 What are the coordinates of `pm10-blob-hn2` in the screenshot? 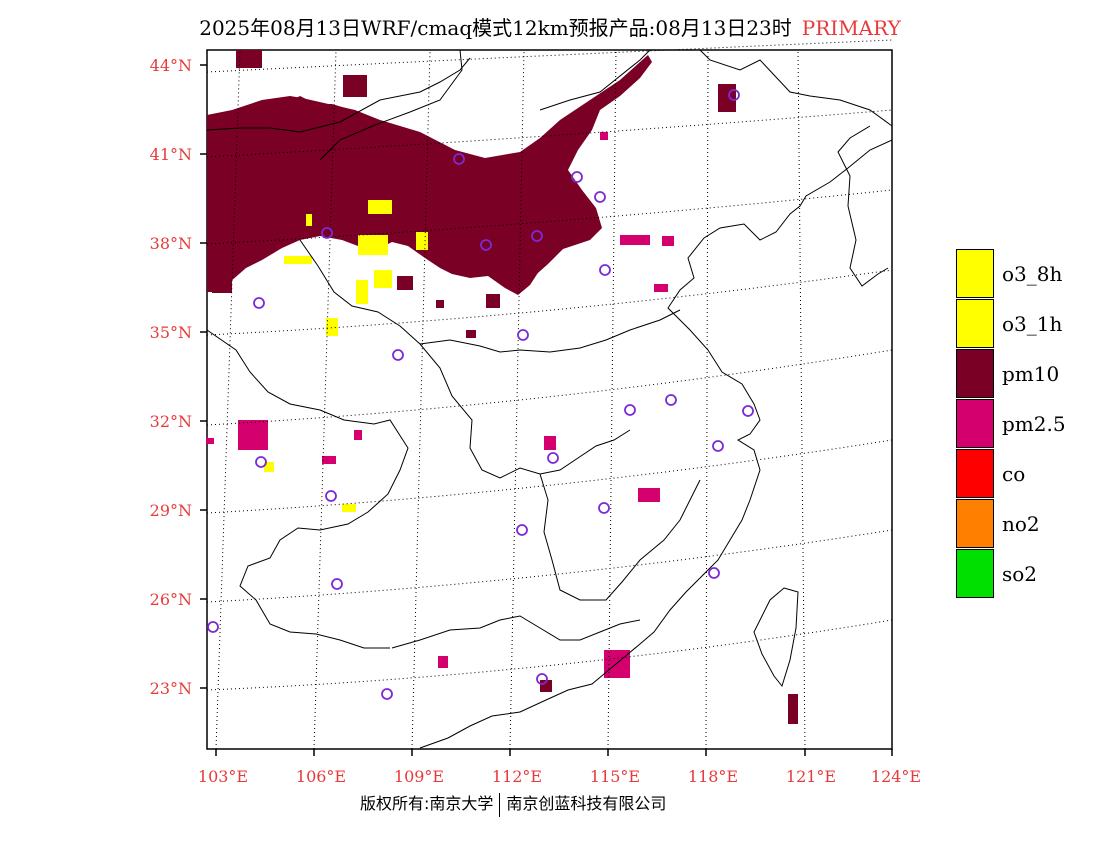 It's located at (471, 334).